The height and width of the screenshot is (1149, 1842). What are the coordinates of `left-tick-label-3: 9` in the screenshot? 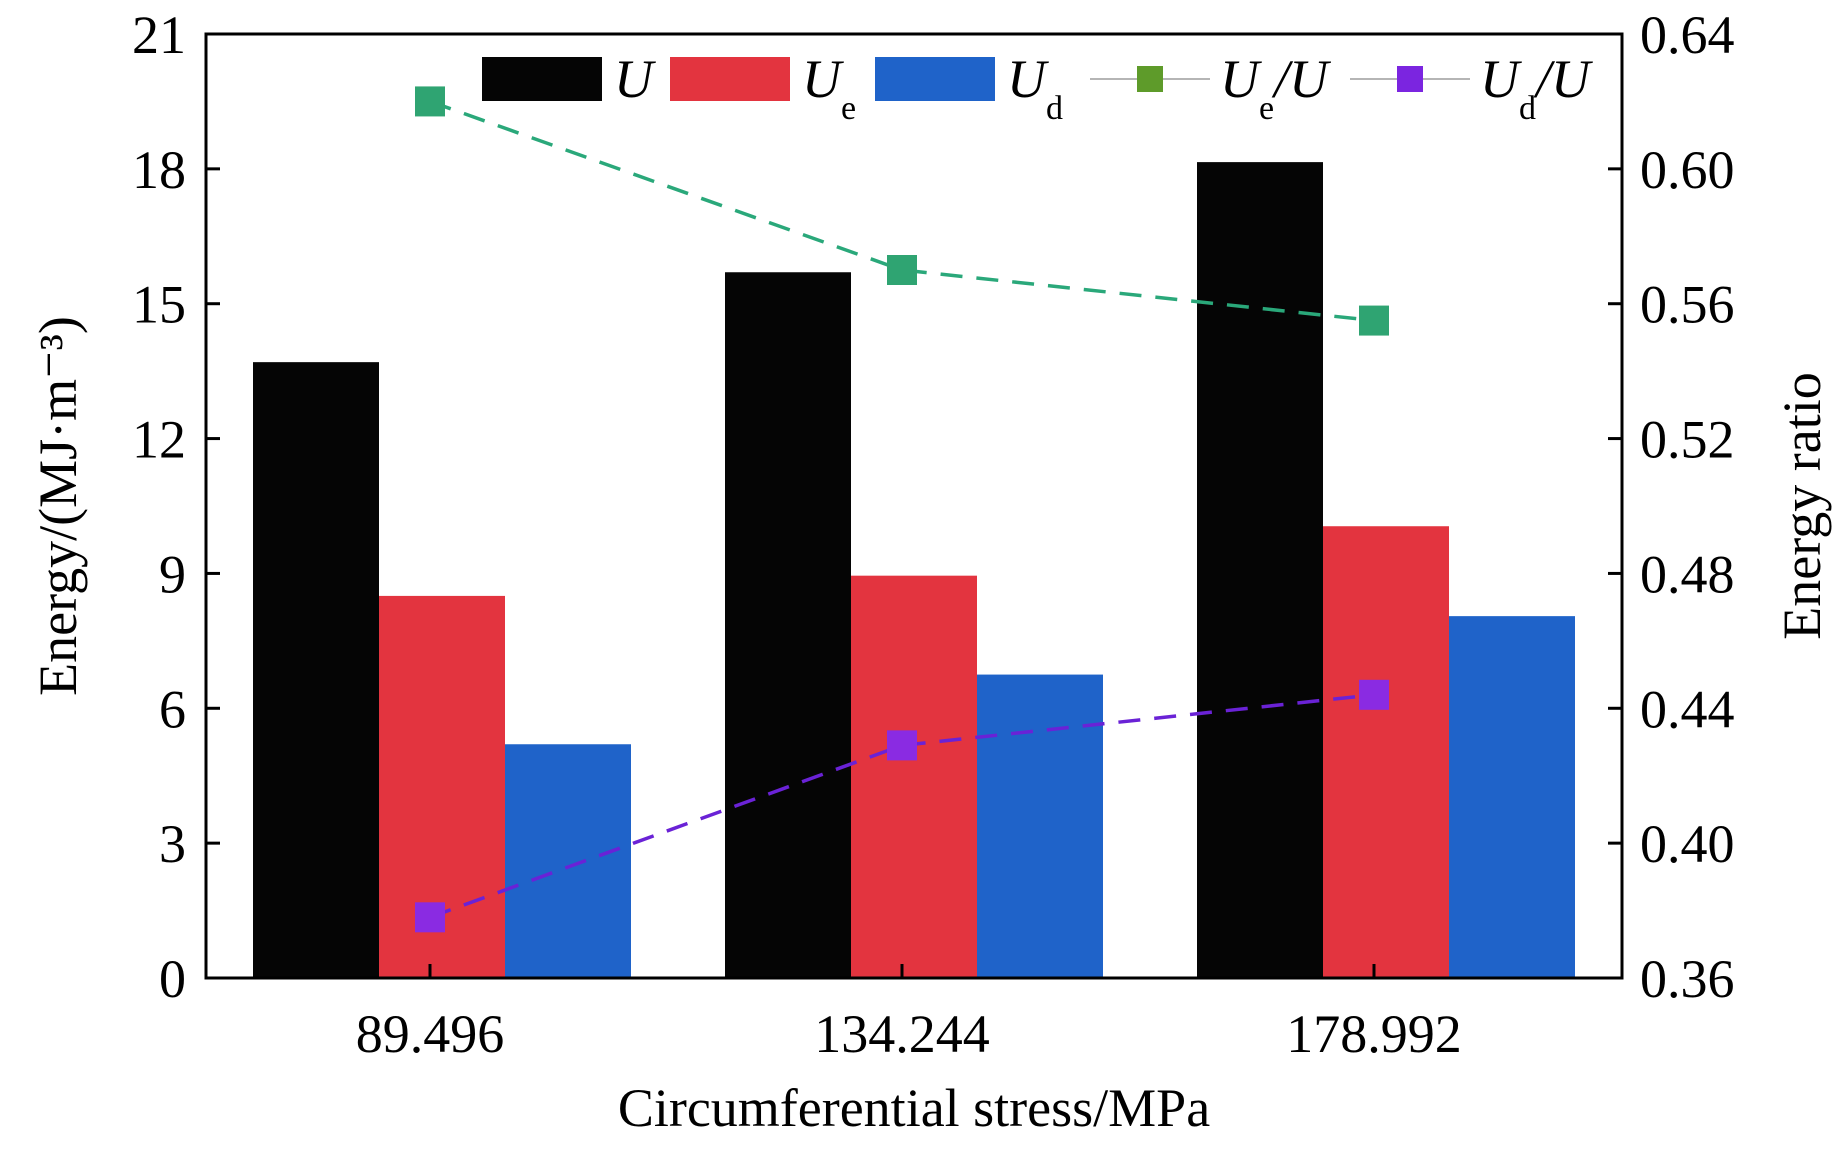 It's located at (172, 574).